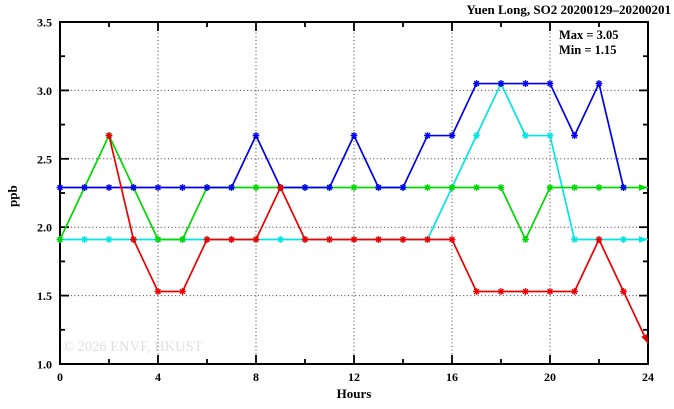 This screenshot has width=674, height=409. I want to click on y-tick-label: 1.5, so click(44, 296).